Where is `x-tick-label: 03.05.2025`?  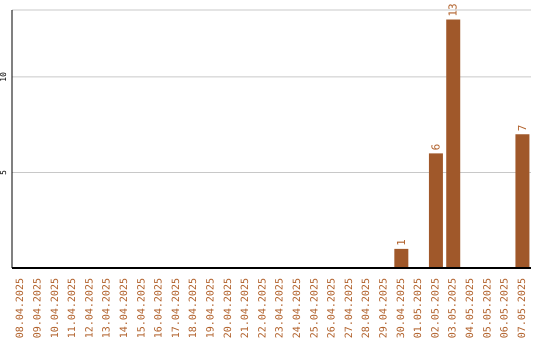 x-tick-label: 03.05.2025 is located at coordinates (453, 308).